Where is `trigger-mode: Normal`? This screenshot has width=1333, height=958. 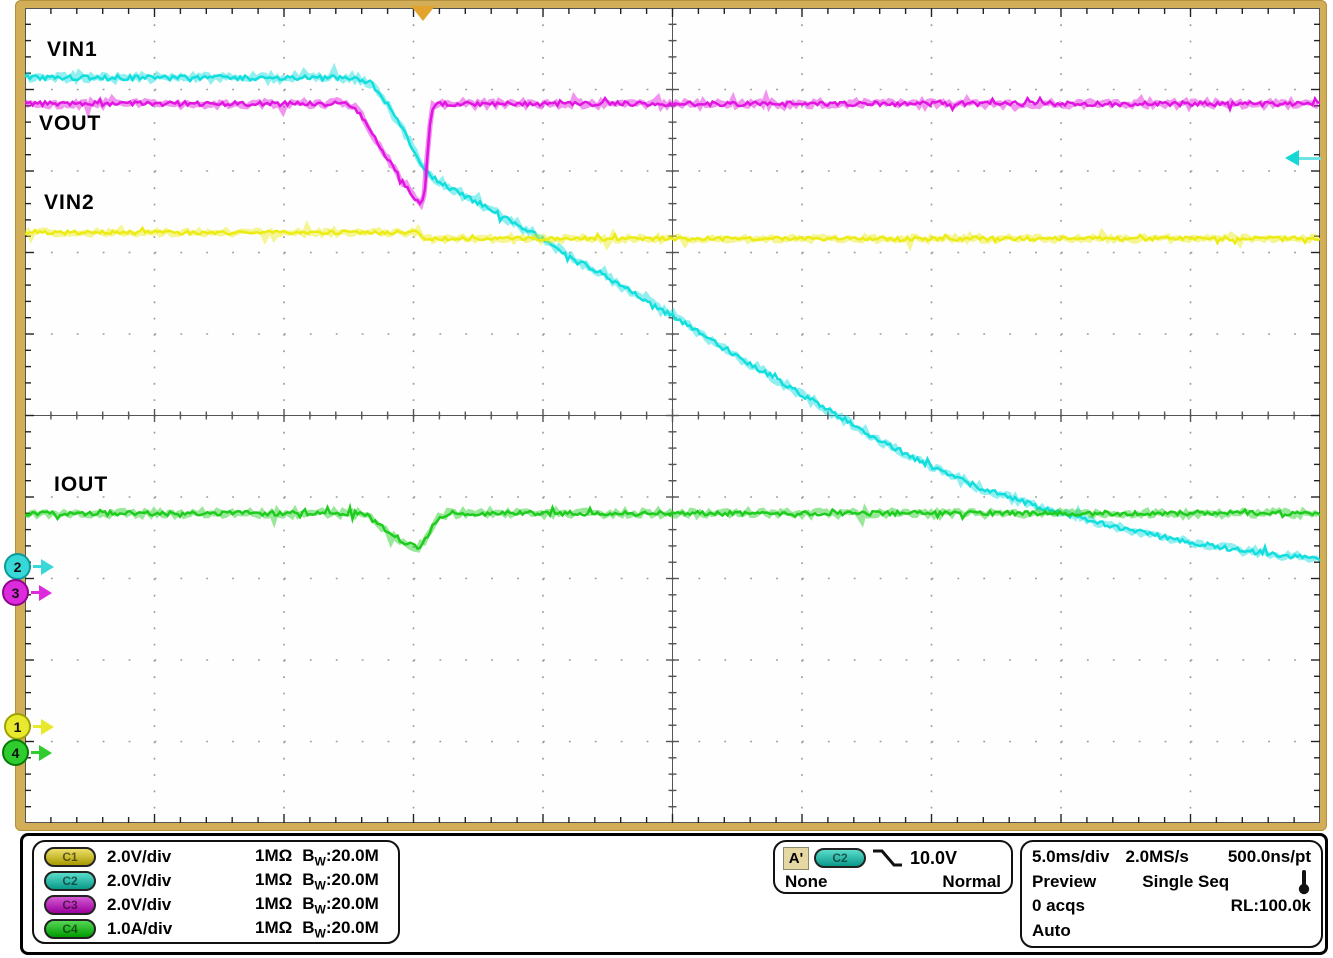
trigger-mode: Normal is located at coordinates (971, 881).